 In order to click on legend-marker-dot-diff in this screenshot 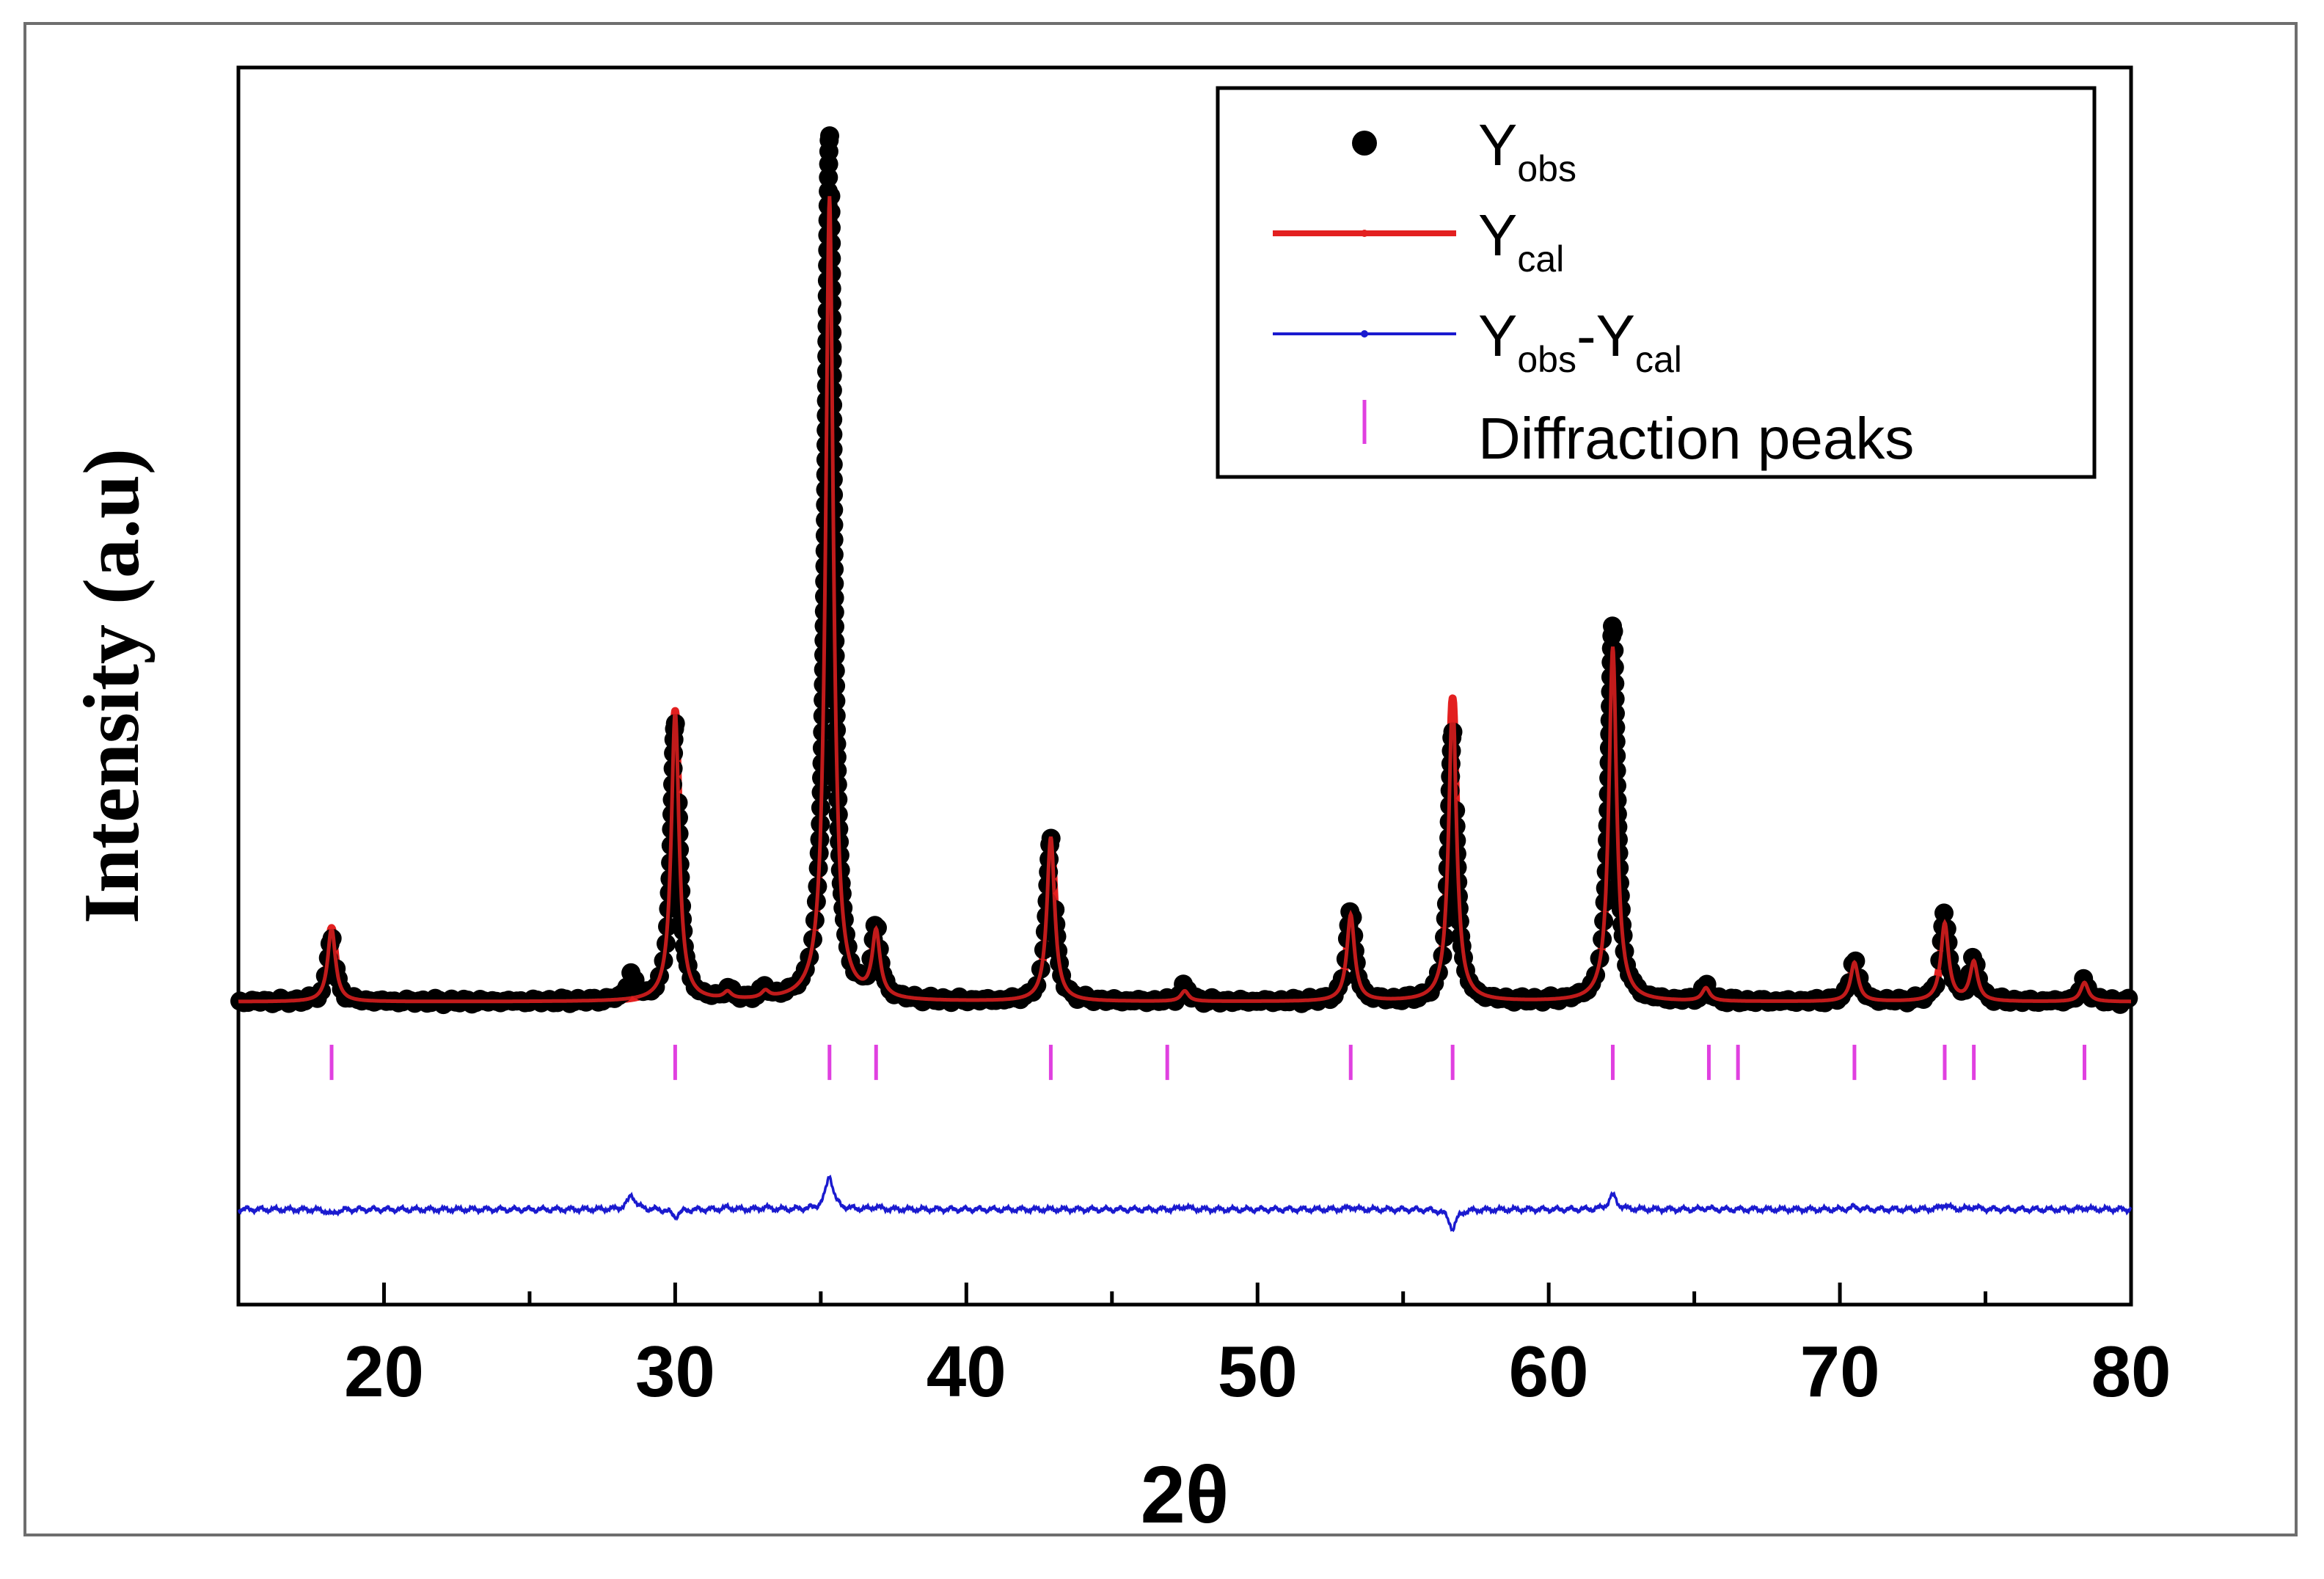, I will do `click(1364, 334)`.